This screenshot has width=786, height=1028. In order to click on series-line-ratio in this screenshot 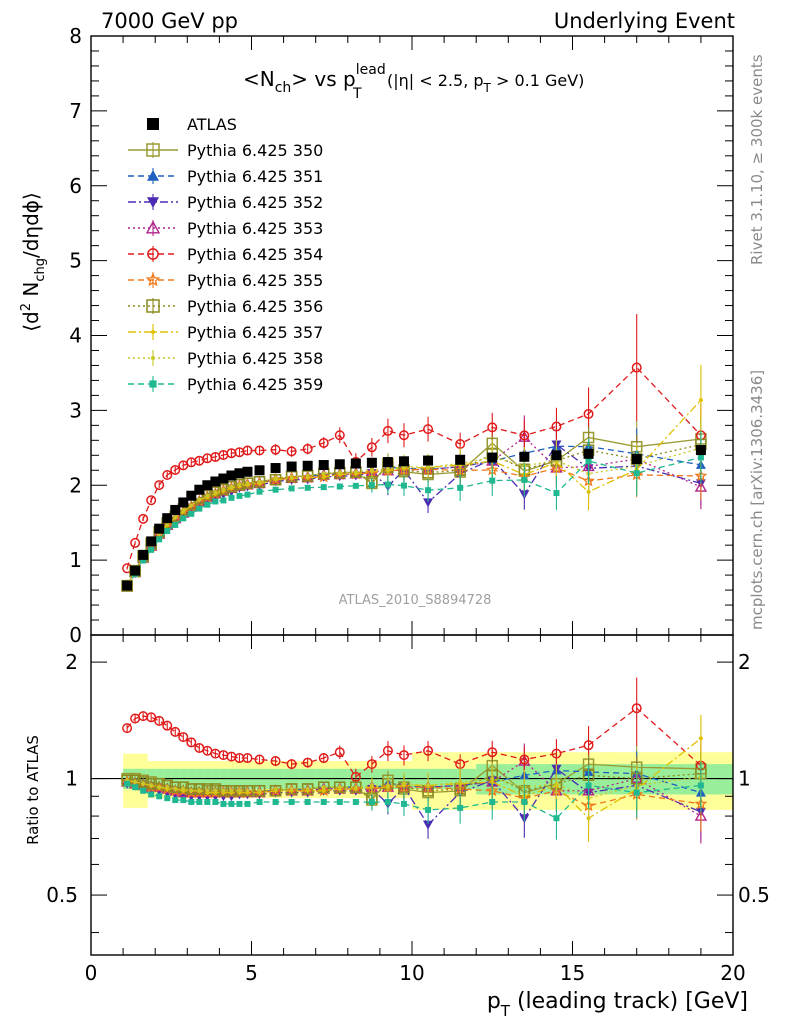, I will do `click(413, 787)`.